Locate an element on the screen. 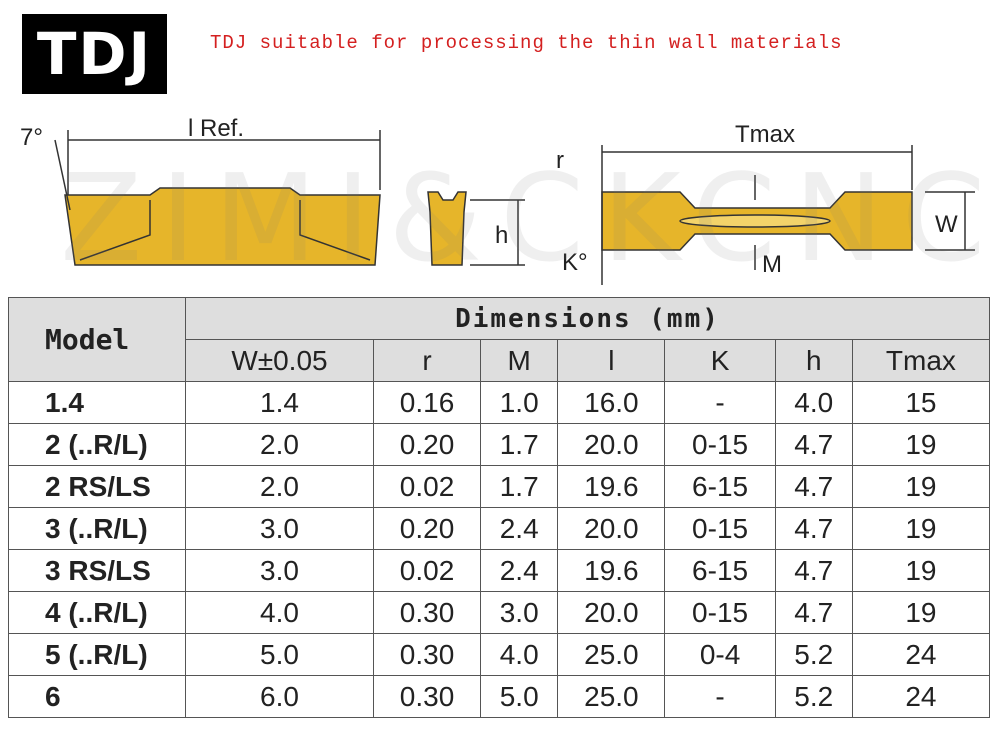  m-label: M is located at coordinates (772, 264).